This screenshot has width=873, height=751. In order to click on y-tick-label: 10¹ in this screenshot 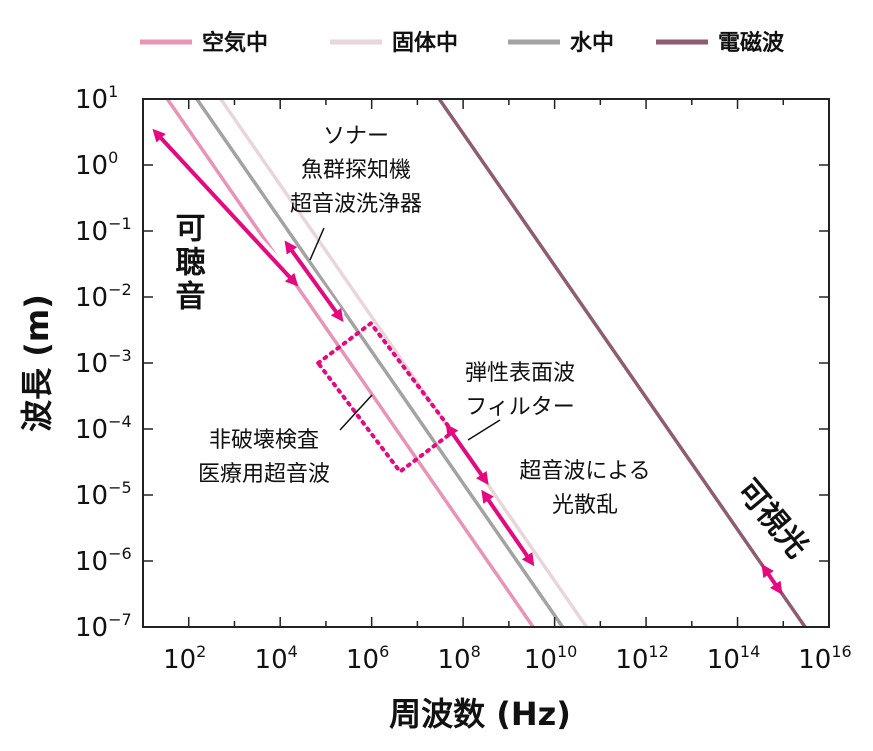, I will do `click(96, 98)`.